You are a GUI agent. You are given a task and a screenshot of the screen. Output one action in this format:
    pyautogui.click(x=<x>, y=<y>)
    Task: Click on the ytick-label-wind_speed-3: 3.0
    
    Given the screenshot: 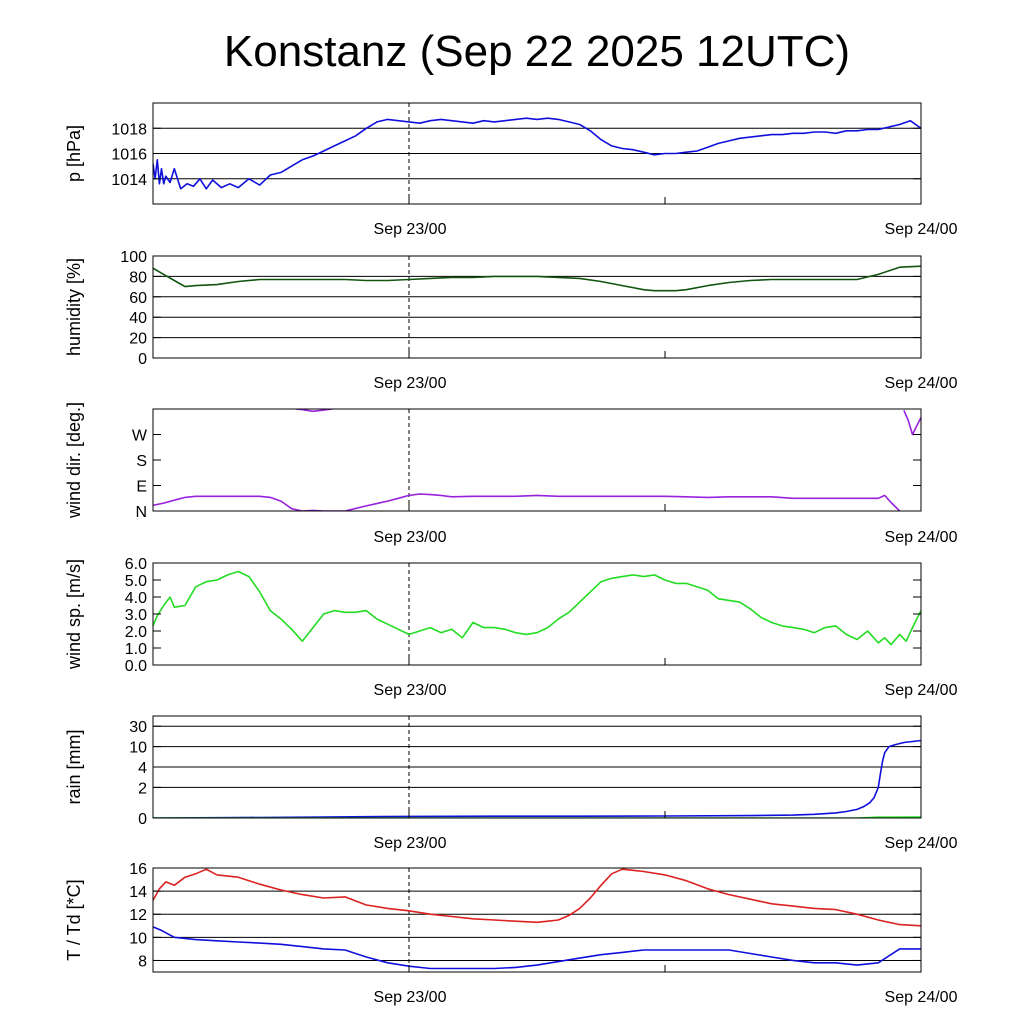 What is the action you would take?
    pyautogui.click(x=136, y=615)
    